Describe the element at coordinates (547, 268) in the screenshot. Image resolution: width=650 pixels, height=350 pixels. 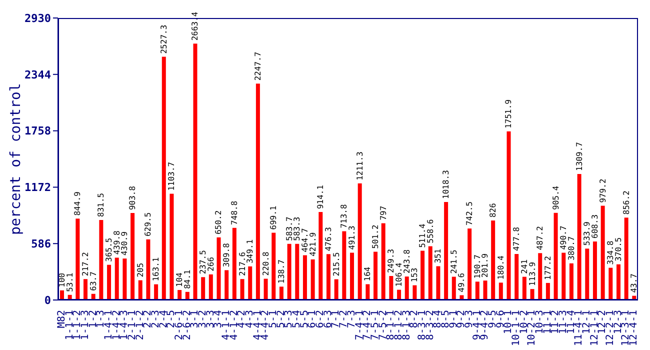
I see `data-label: 177.2` at that location.